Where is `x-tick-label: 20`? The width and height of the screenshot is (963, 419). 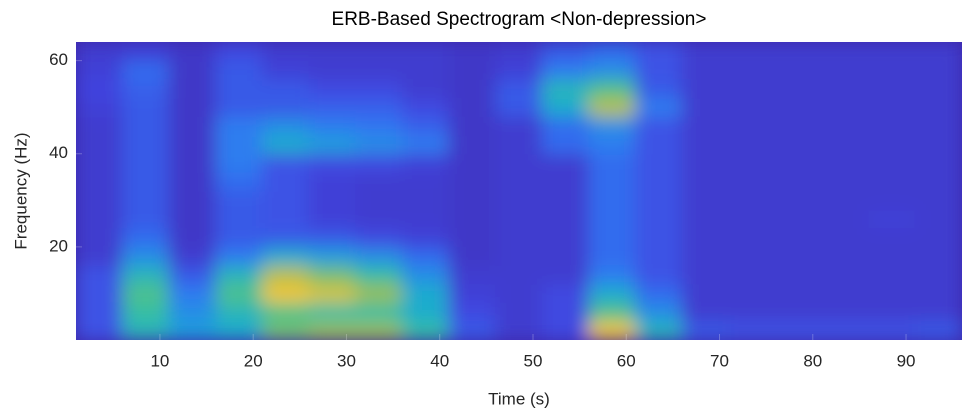 x-tick-label: 20 is located at coordinates (253, 360).